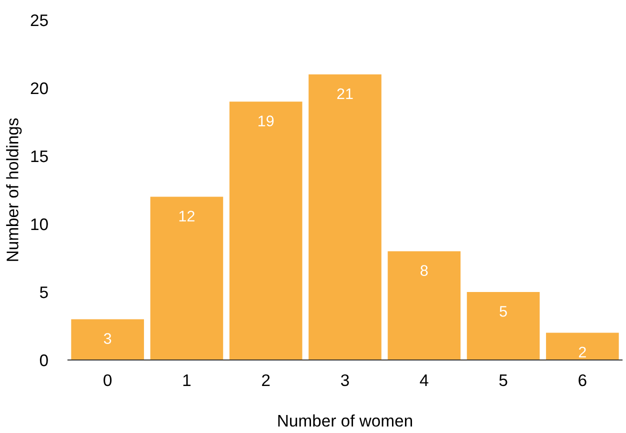  I want to click on x-tick-label: 3, so click(345, 380).